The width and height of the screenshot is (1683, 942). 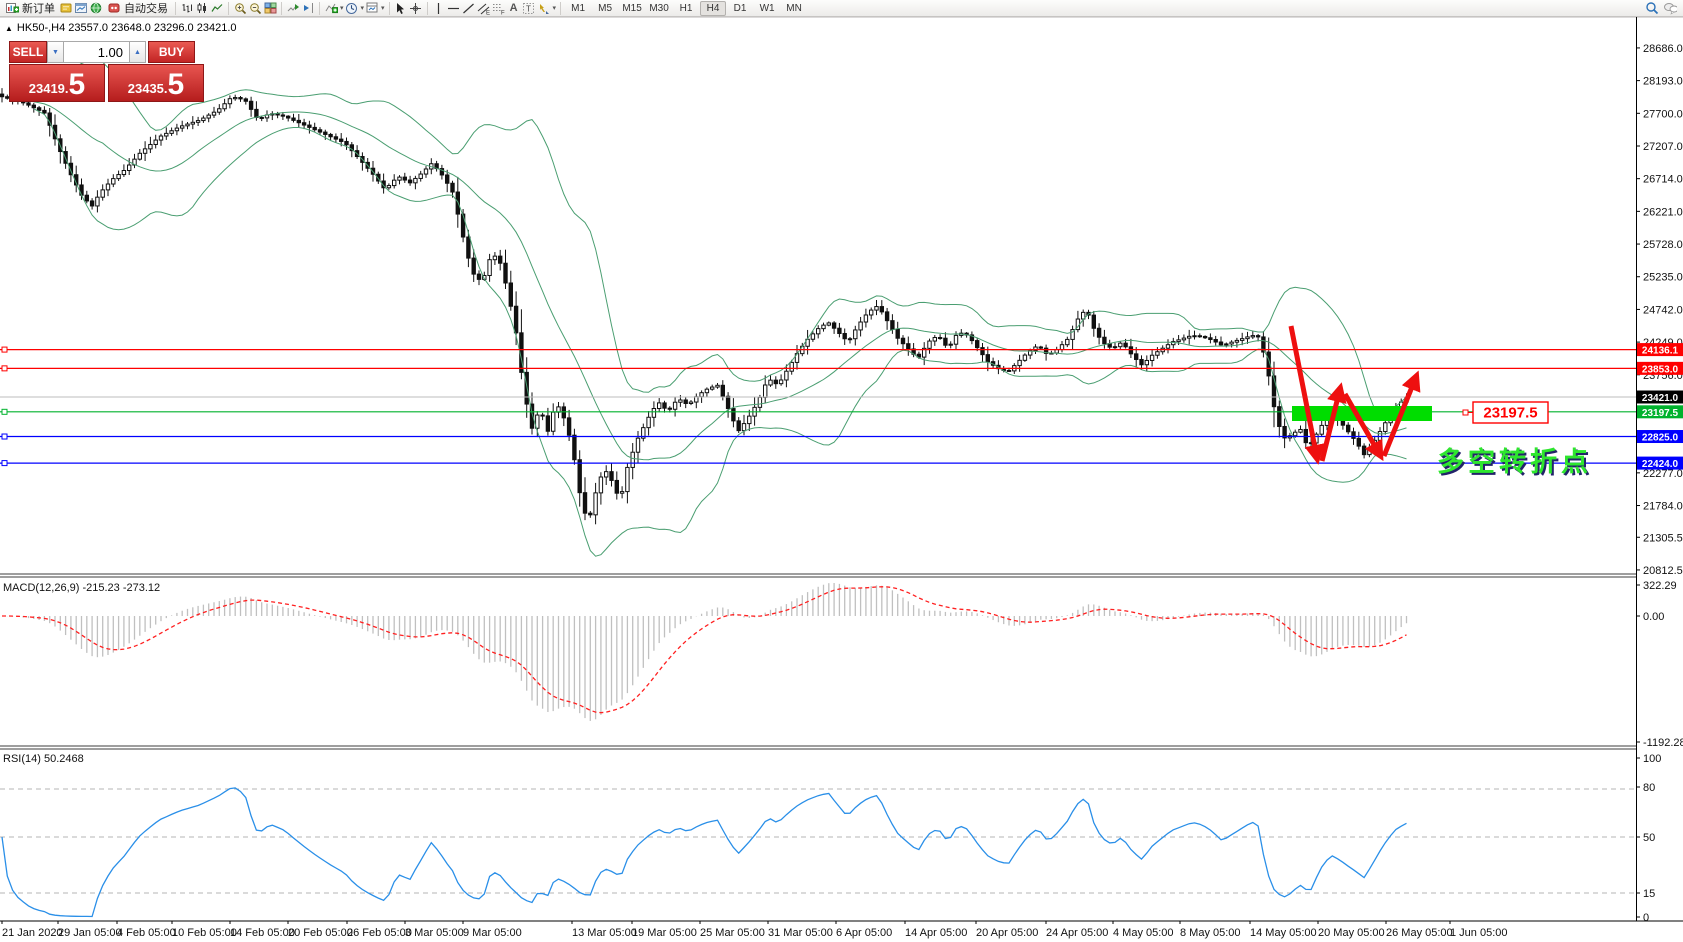 What do you see at coordinates (1663, 538) in the screenshot?
I see `price-axis-label: 21305.5` at bounding box center [1663, 538].